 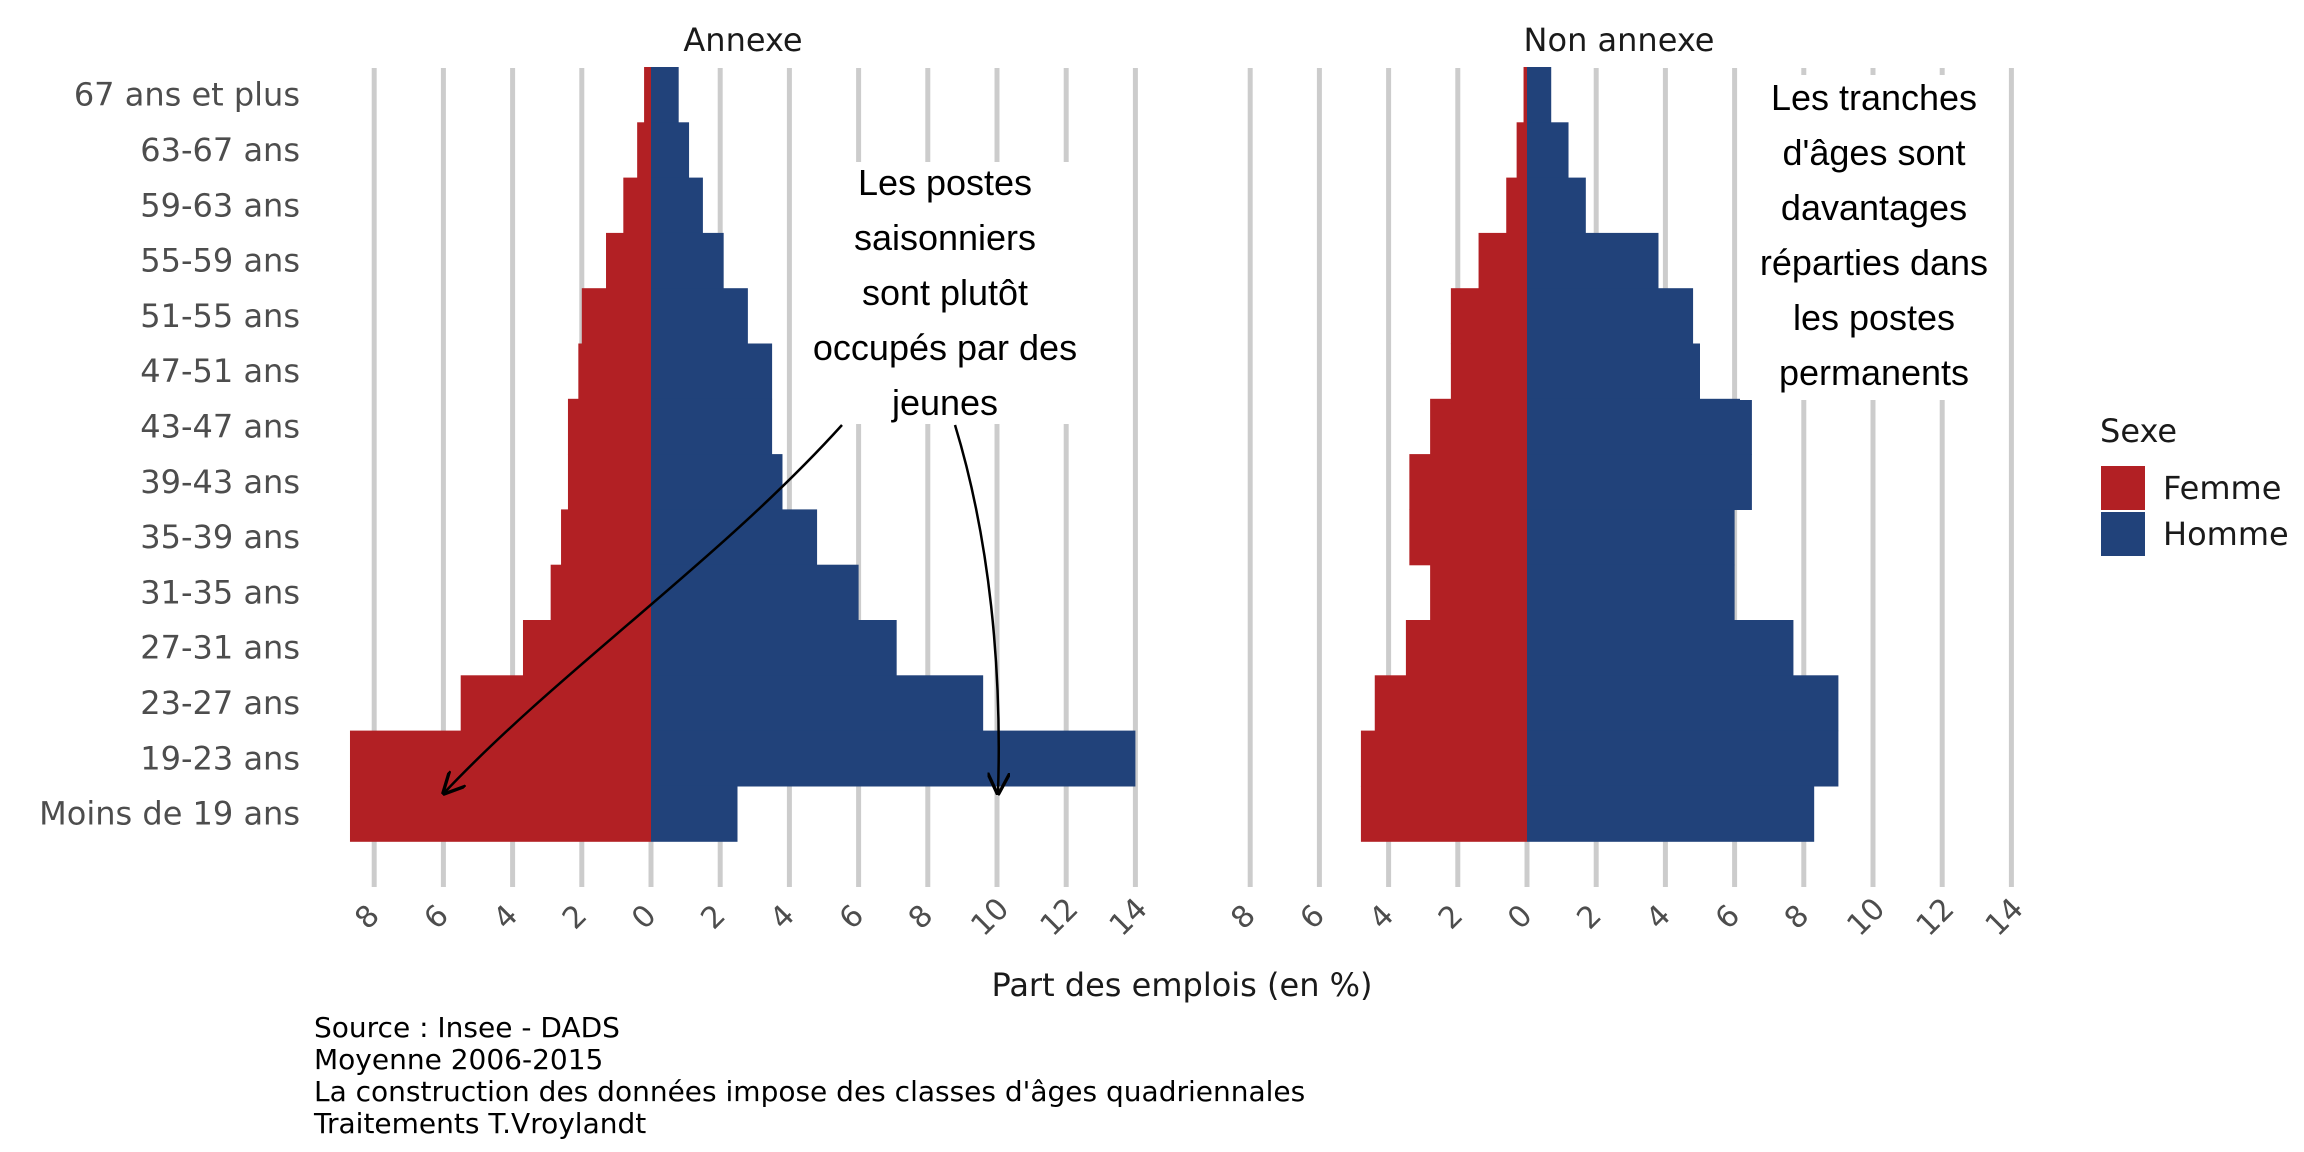 What do you see at coordinates (220, 482) in the screenshot?
I see `y-tick-label-39-43-ans: 39-43 ans` at bounding box center [220, 482].